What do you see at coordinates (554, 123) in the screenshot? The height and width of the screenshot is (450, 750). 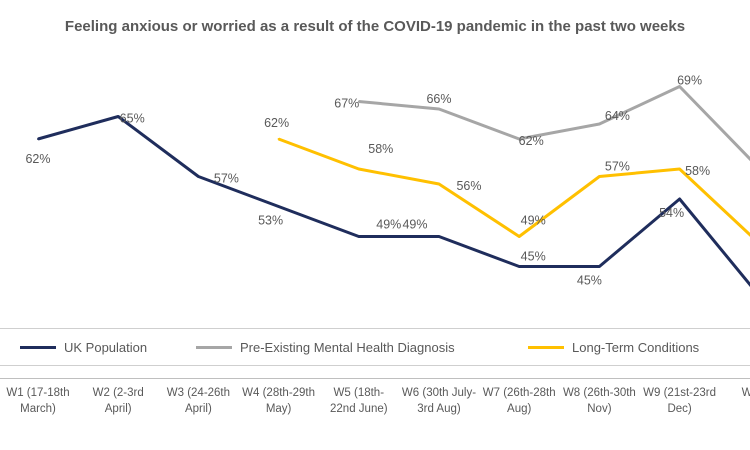 I see `series-line-pre-existing-mental-health-diagnosis` at bounding box center [554, 123].